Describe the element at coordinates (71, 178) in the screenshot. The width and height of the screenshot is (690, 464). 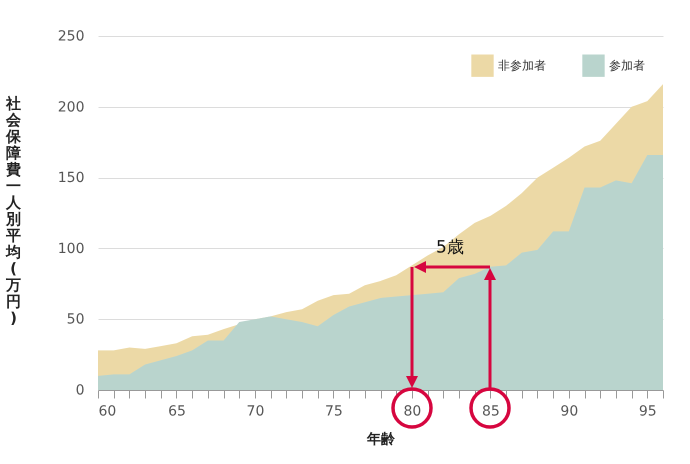
I see `y-tick-label: 150` at that location.